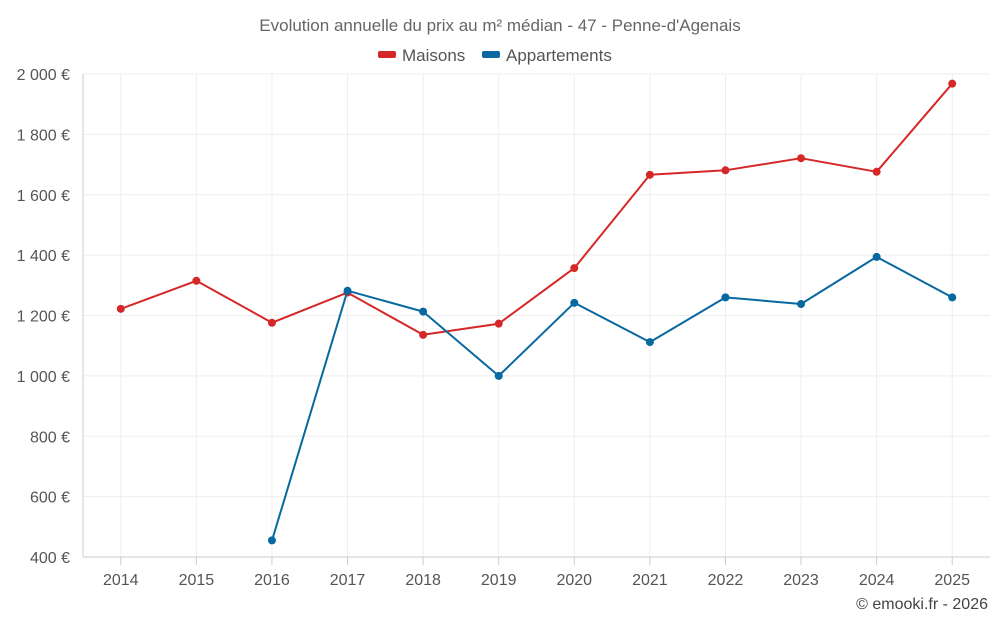  I want to click on x-tick-label-2024: 2024, so click(877, 580).